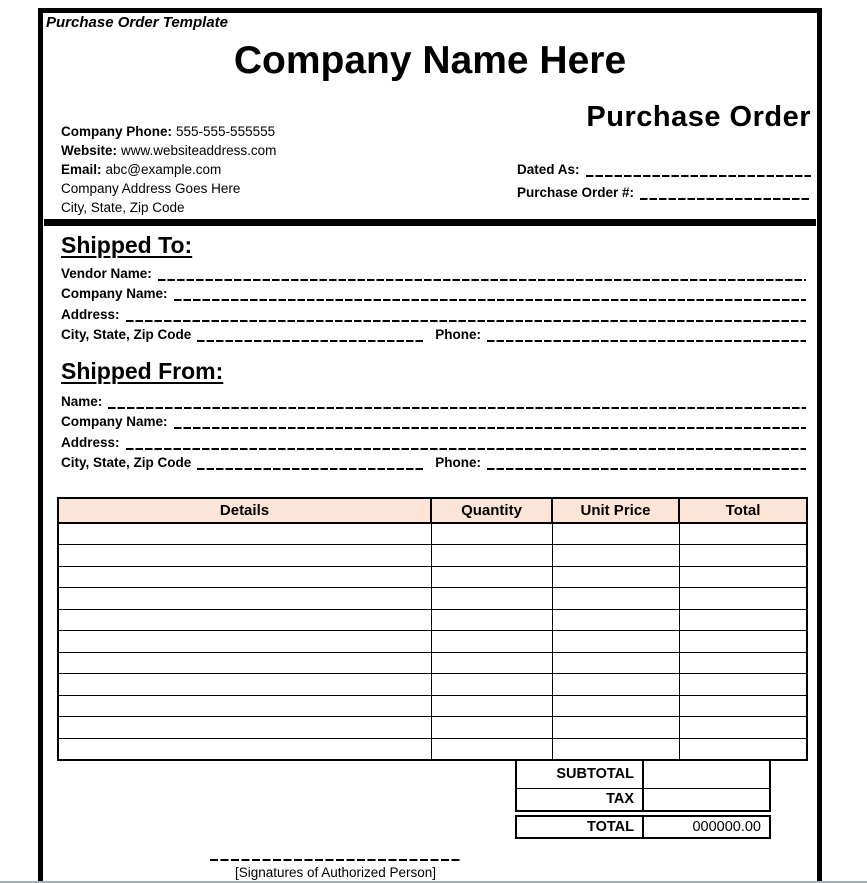 The width and height of the screenshot is (867, 883). Describe the element at coordinates (489, 300) in the screenshot. I see `to-company-name-field` at that location.